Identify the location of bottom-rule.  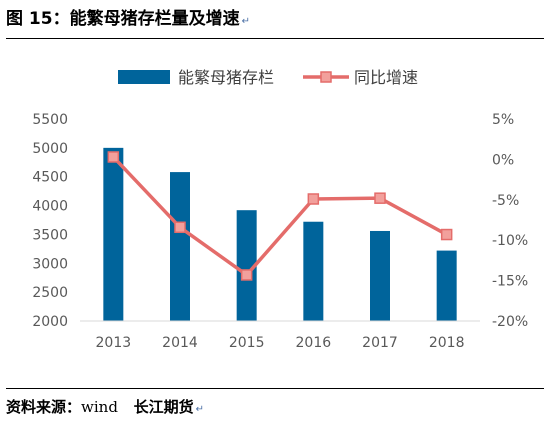
(275, 388).